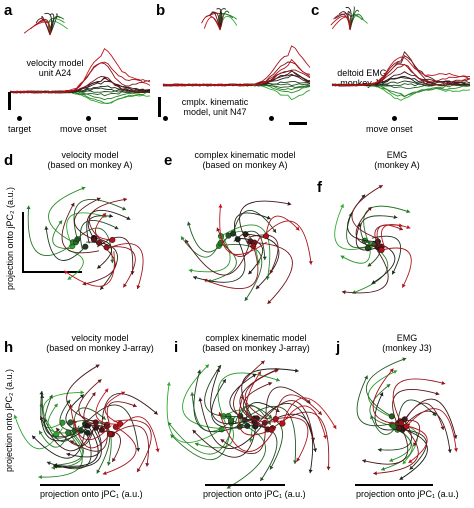 This screenshot has height=508, width=474. I want to click on panel-letter-i: i, so click(176, 347).